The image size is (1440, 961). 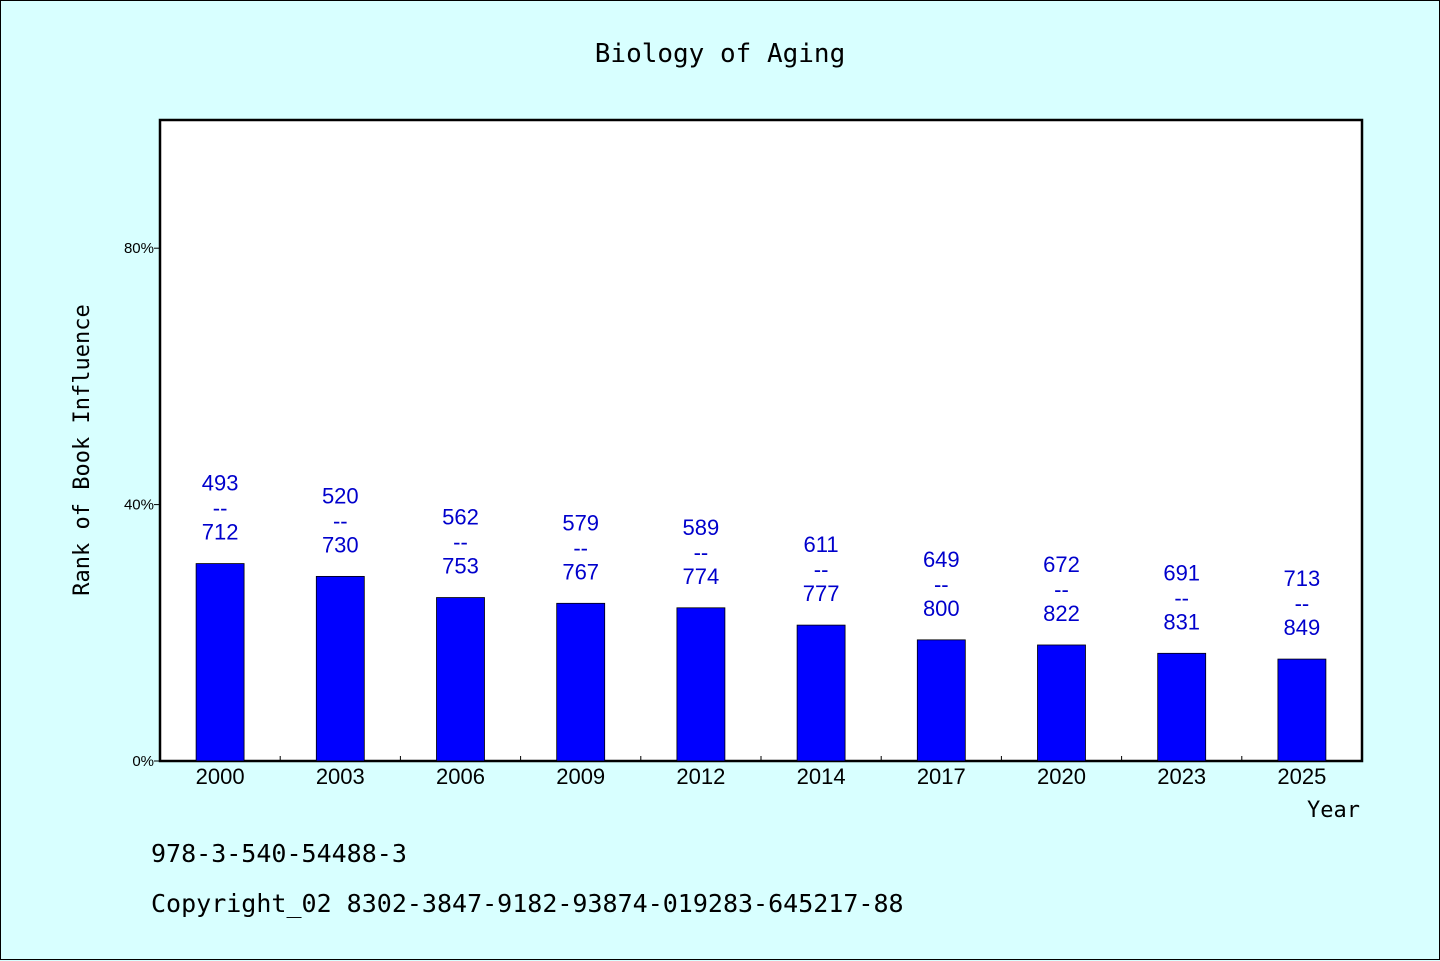 I want to click on data-label-top: 691, so click(x=1181, y=572).